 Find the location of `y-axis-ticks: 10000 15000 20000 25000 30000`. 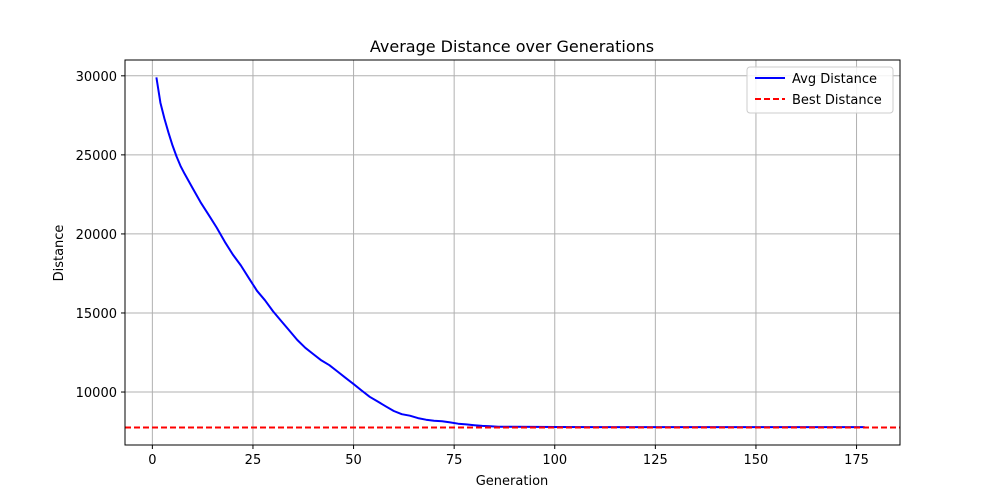

y-axis-ticks: 10000 15000 20000 25000 30000 is located at coordinates (100, 235).